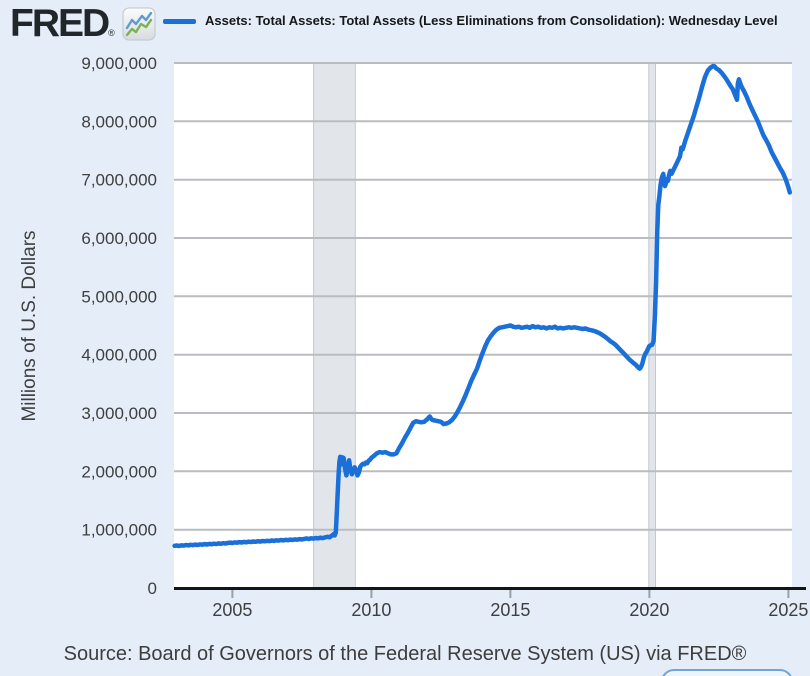  What do you see at coordinates (179, 21) in the screenshot?
I see `legend-line-swatch` at bounding box center [179, 21].